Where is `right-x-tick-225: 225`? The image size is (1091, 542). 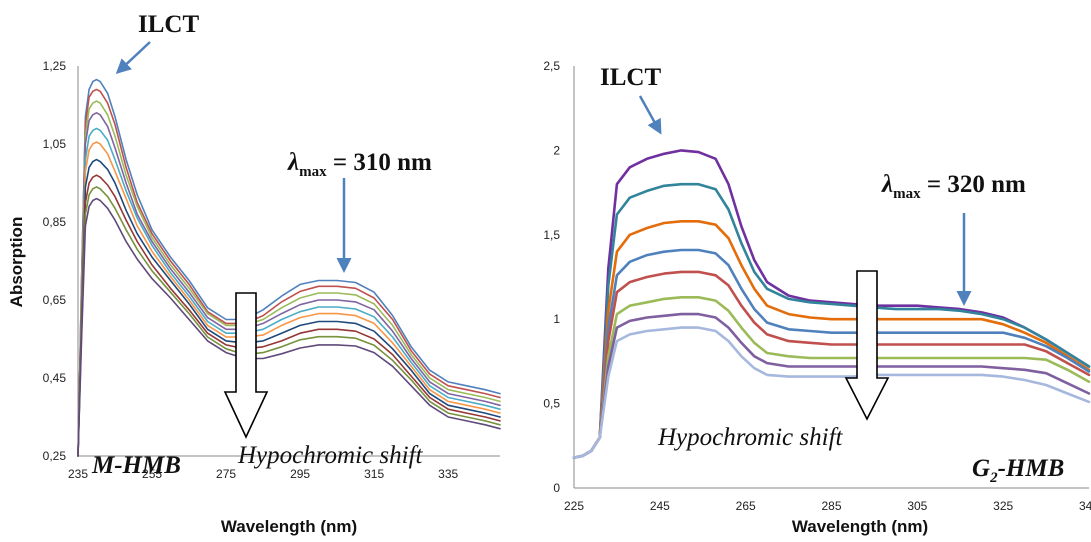
right-x-tick-225: 225 is located at coordinates (574, 506).